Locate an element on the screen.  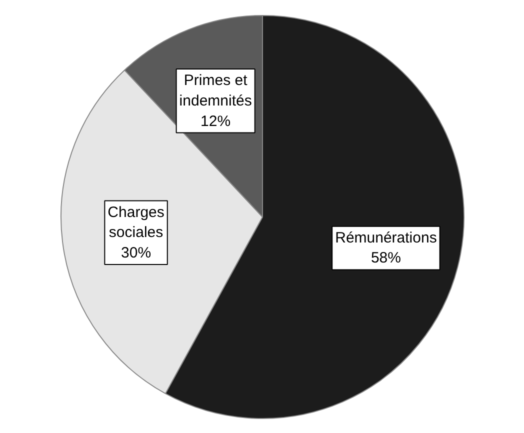
data-label: 30% is located at coordinates (136, 253).